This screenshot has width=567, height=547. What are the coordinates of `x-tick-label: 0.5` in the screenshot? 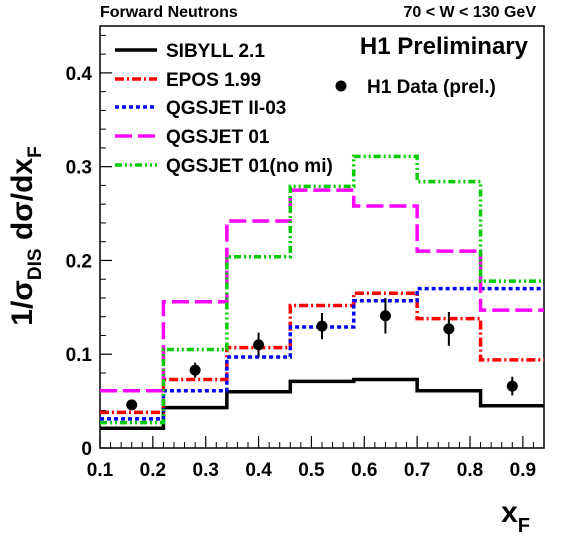 It's located at (311, 470).